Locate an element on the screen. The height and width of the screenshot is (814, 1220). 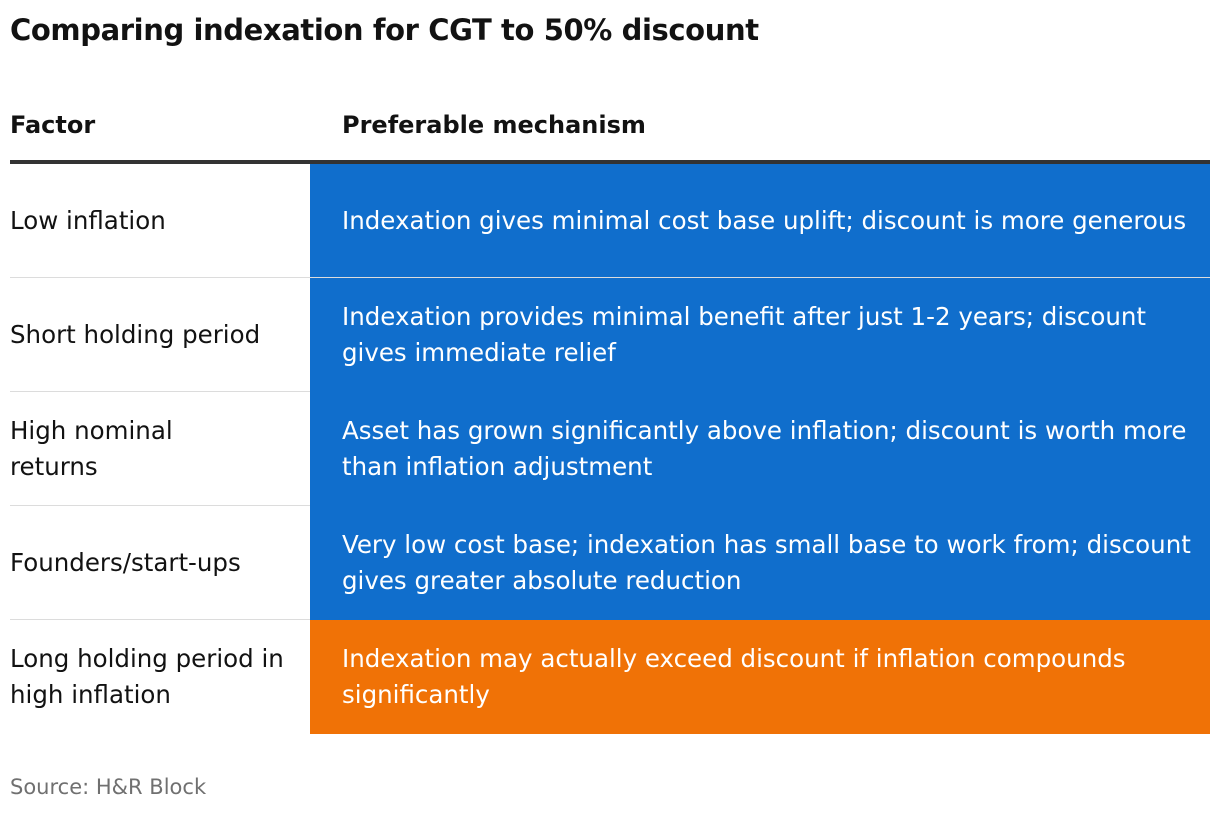
table-header: Factor Preferable mechanism is located at coordinates (610, 132).